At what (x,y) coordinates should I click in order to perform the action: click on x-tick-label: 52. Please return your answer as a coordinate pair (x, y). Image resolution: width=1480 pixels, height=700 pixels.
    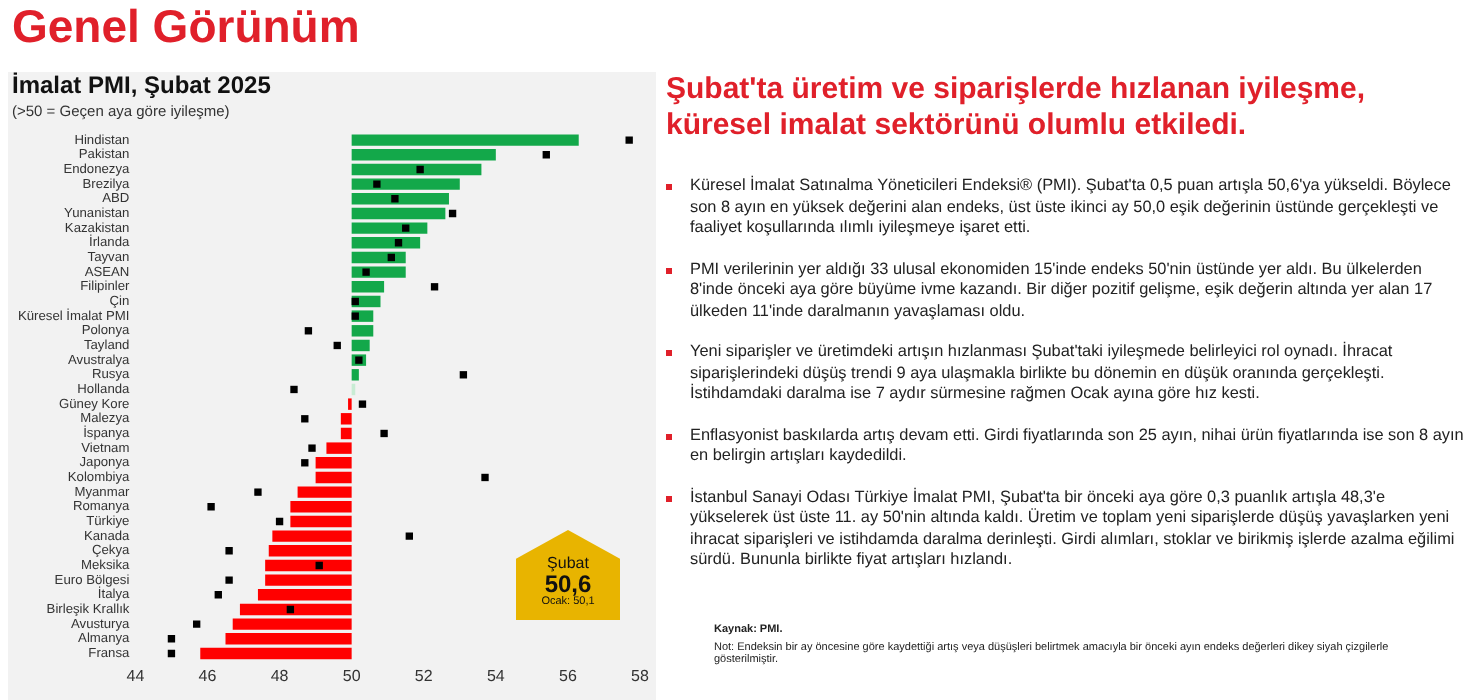
    Looking at the image, I should click on (424, 675).